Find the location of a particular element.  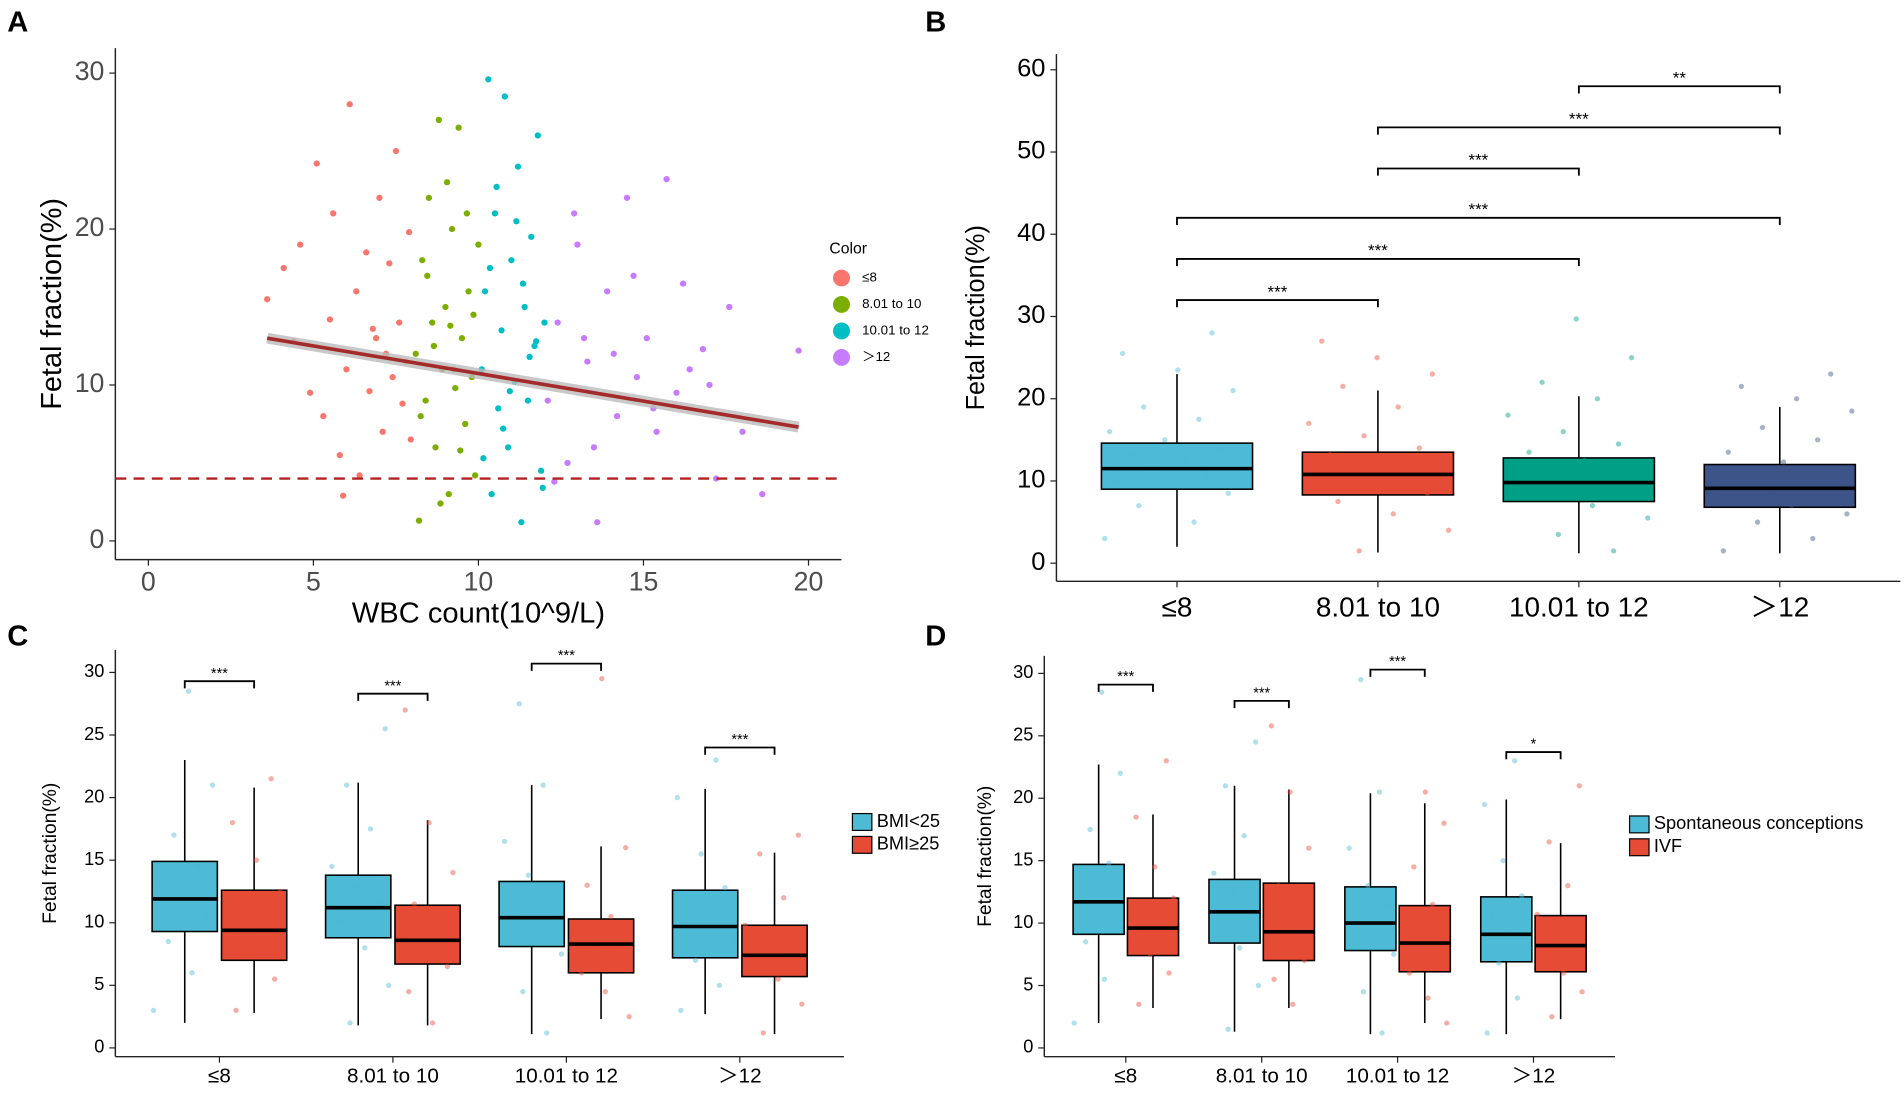

box is located at coordinates (254, 925).